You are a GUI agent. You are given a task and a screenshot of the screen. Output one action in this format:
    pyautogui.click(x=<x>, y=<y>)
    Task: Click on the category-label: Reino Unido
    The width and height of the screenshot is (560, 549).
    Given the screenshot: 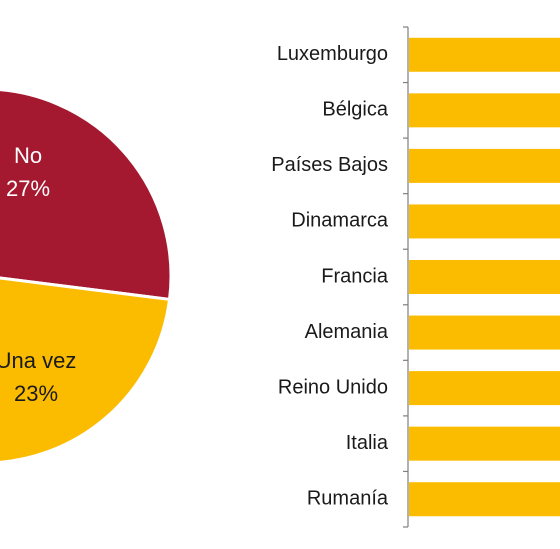 What is the action you would take?
    pyautogui.click(x=333, y=387)
    